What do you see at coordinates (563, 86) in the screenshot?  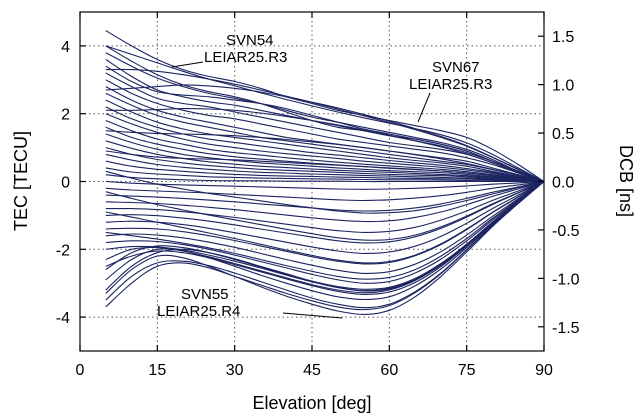 I see `y-tick-label-right: 1.0` at bounding box center [563, 86].